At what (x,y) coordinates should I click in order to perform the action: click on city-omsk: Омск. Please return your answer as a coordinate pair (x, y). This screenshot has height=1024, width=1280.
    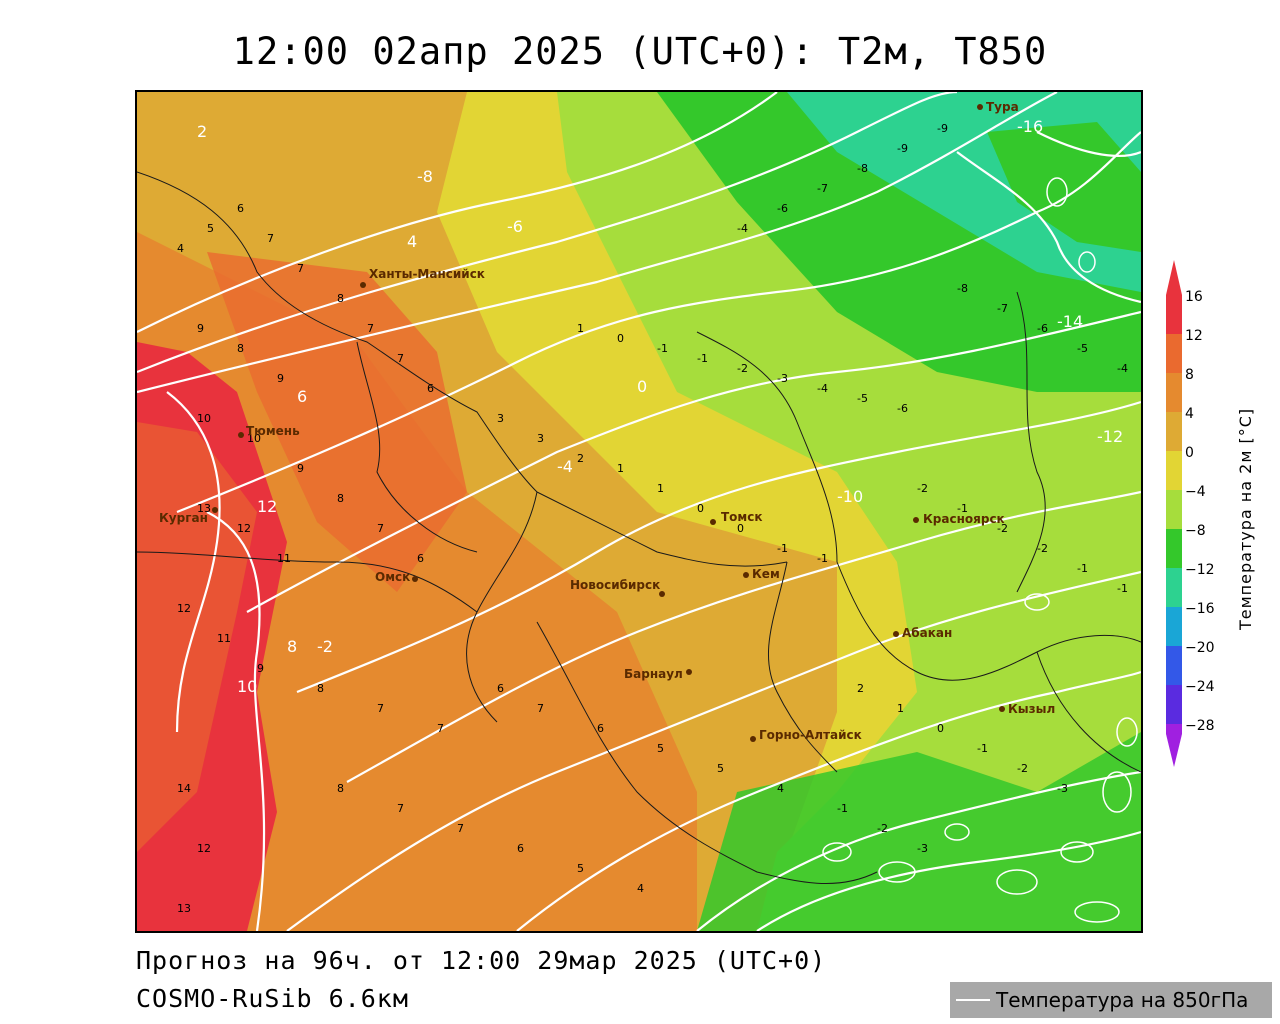
    Looking at the image, I should click on (396, 577).